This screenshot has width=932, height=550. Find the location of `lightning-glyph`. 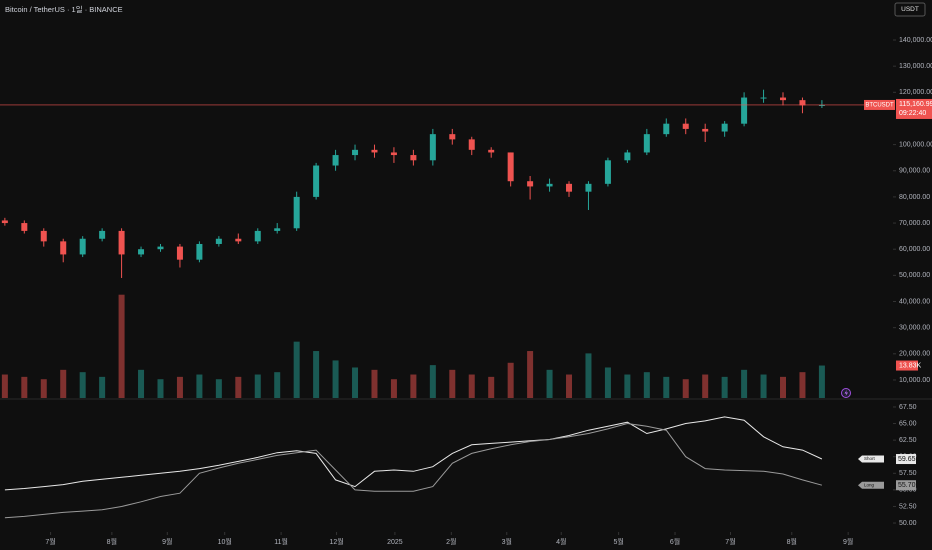

lightning-glyph is located at coordinates (846, 393).